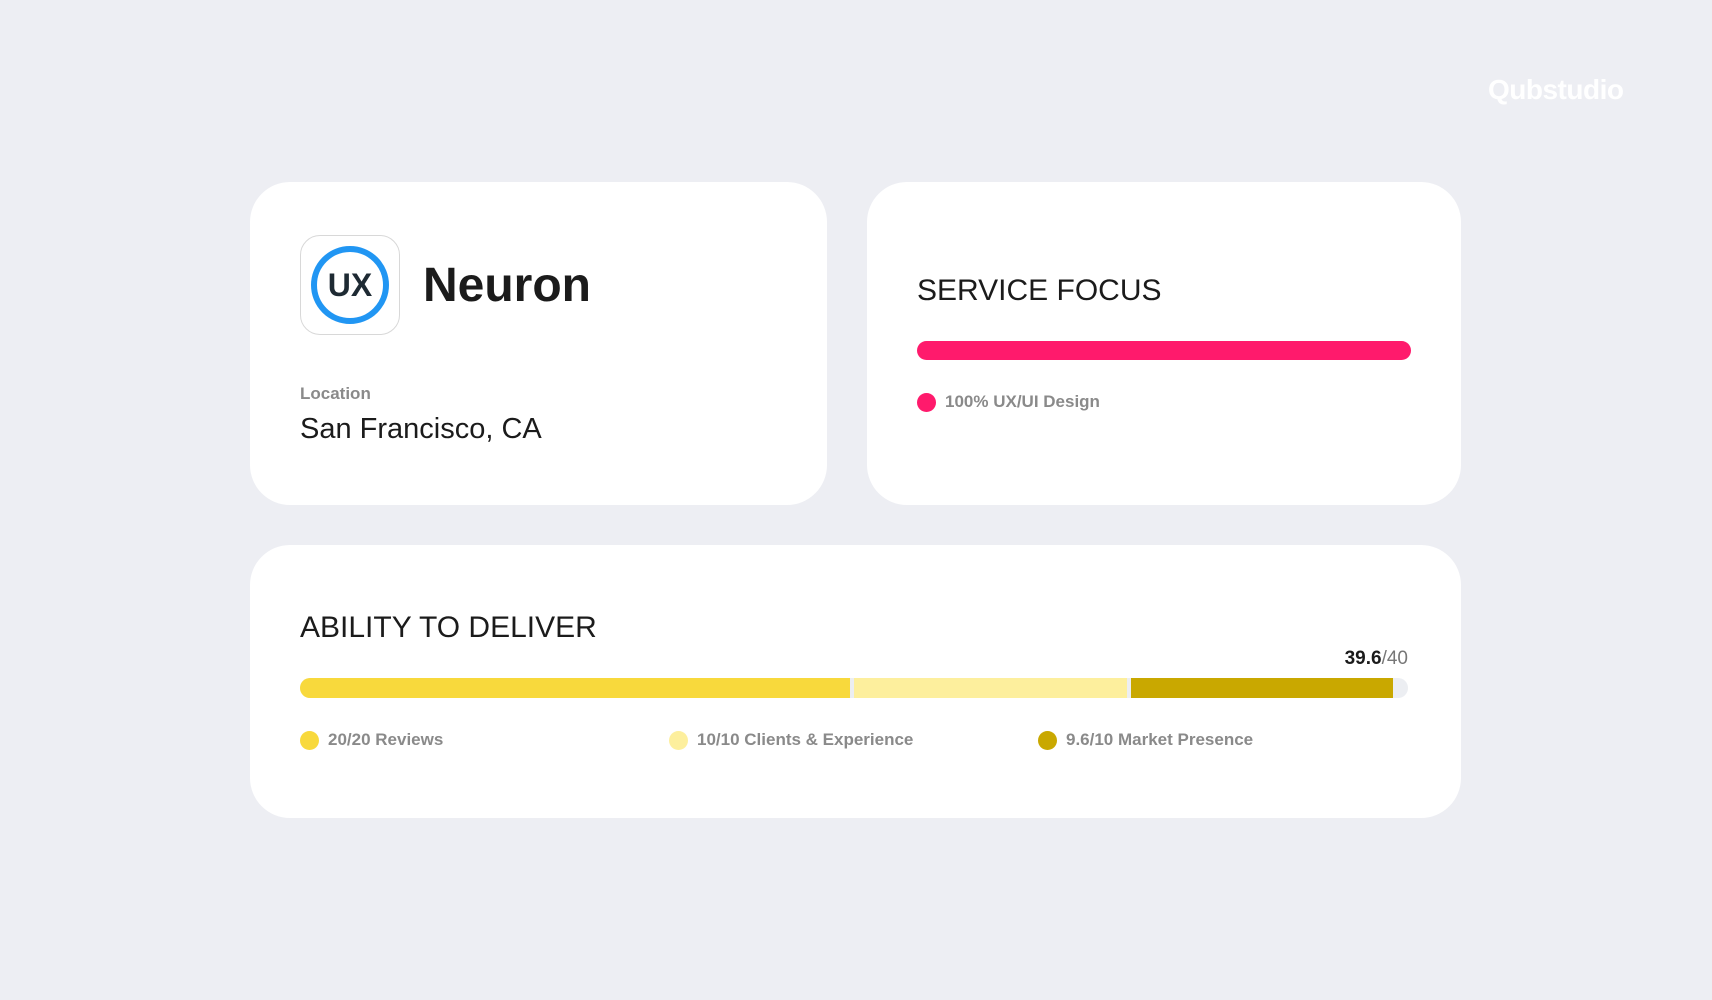 The width and height of the screenshot is (1712, 1000). I want to click on company-logo: UX, so click(350, 285).